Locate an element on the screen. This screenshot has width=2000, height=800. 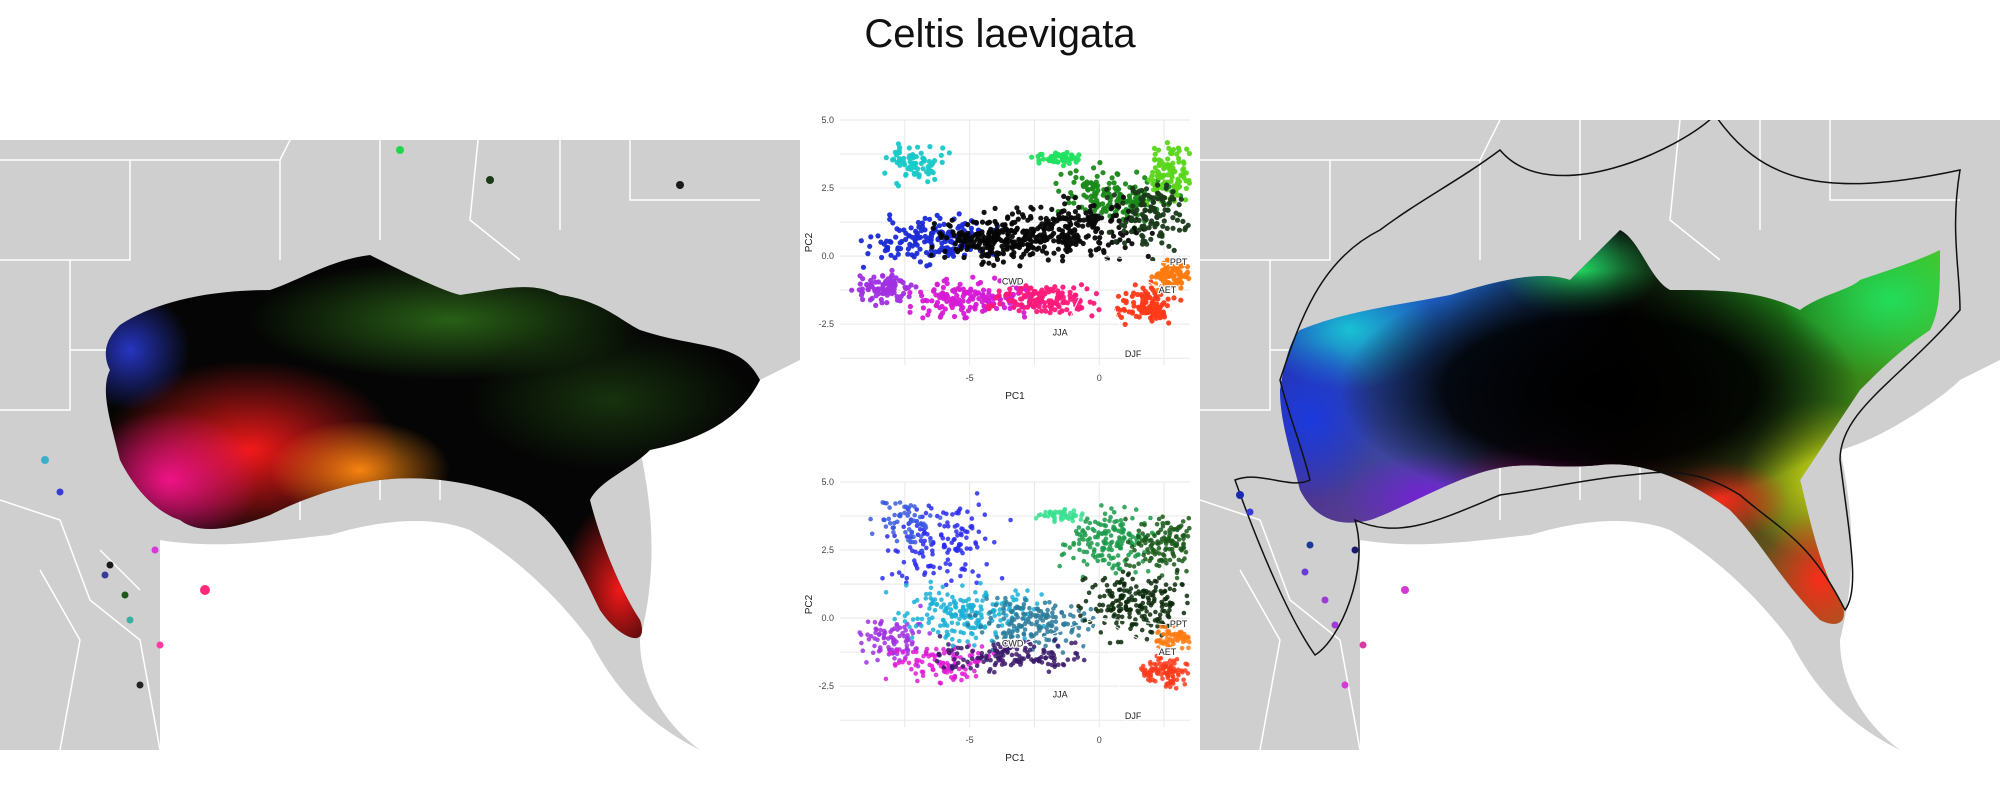
loading-label: CWD is located at coordinates (1013, 282).